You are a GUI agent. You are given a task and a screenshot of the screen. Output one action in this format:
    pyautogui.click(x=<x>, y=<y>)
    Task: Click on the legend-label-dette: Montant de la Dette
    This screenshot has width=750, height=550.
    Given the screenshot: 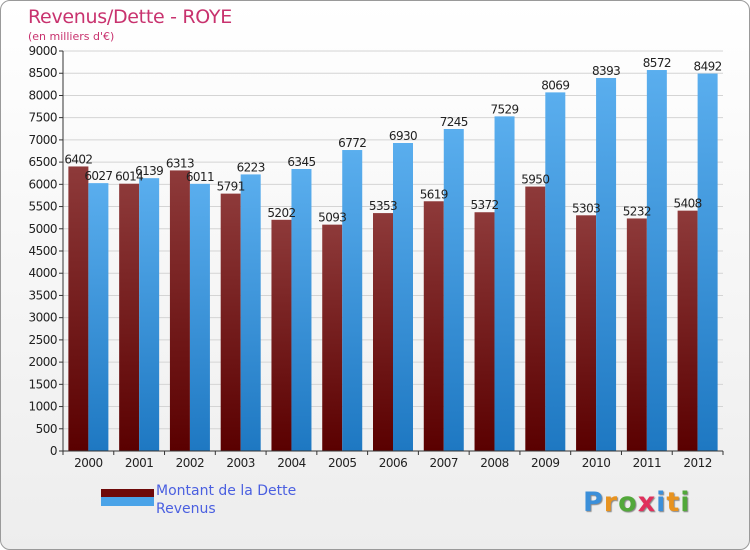 What is the action you would take?
    pyautogui.click(x=226, y=491)
    